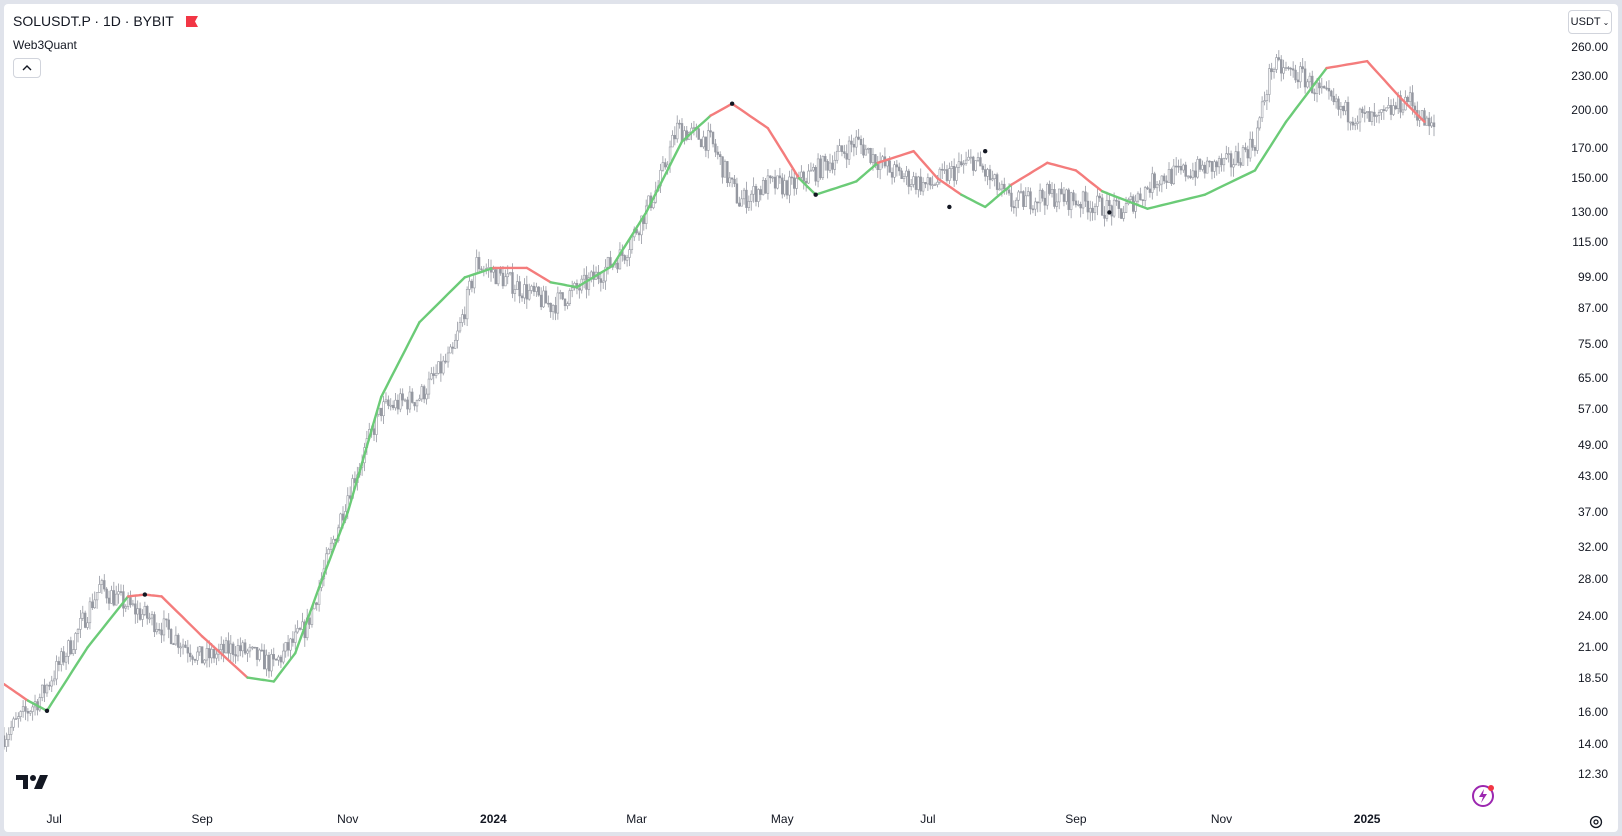 This screenshot has width=1622, height=836. What do you see at coordinates (1589, 178) in the screenshot?
I see `price-tick: 150.00` at bounding box center [1589, 178].